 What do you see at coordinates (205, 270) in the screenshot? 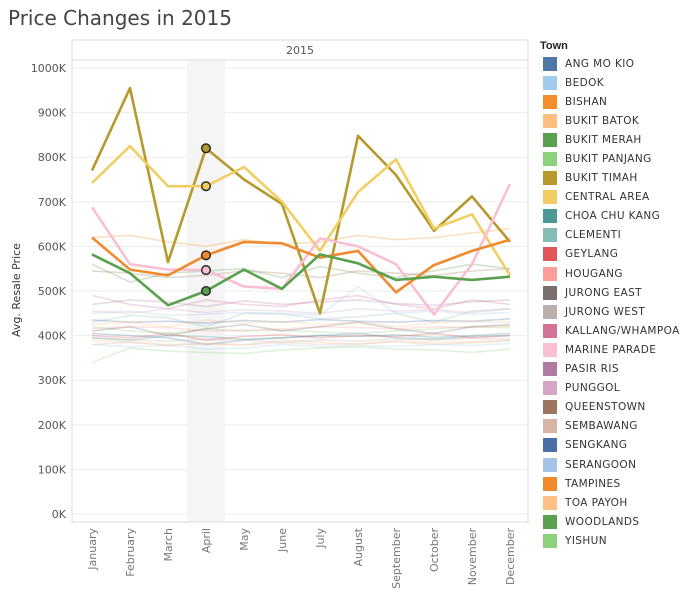
I see `marker-marine-parade` at bounding box center [205, 270].